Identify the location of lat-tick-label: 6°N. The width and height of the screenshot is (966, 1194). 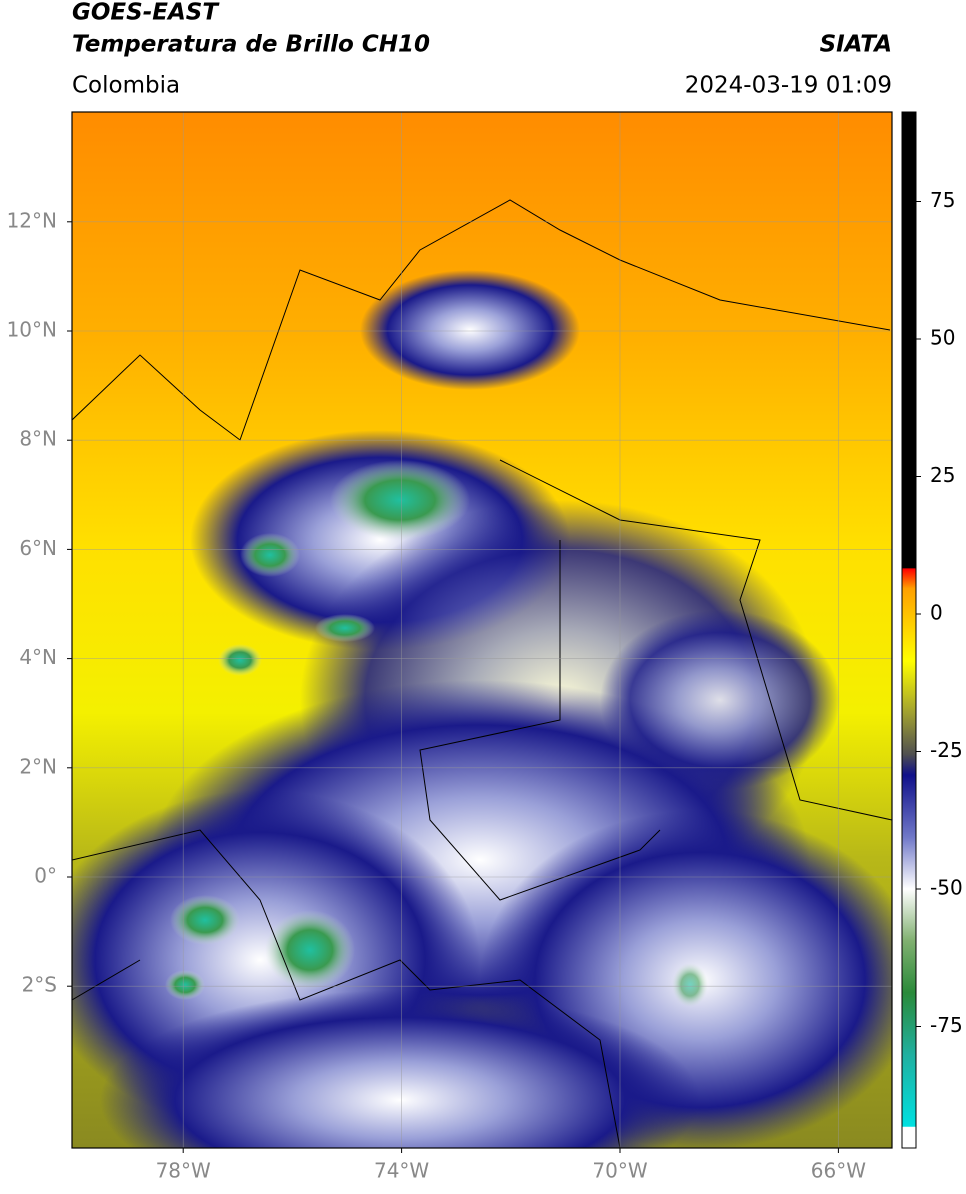
(38, 548).